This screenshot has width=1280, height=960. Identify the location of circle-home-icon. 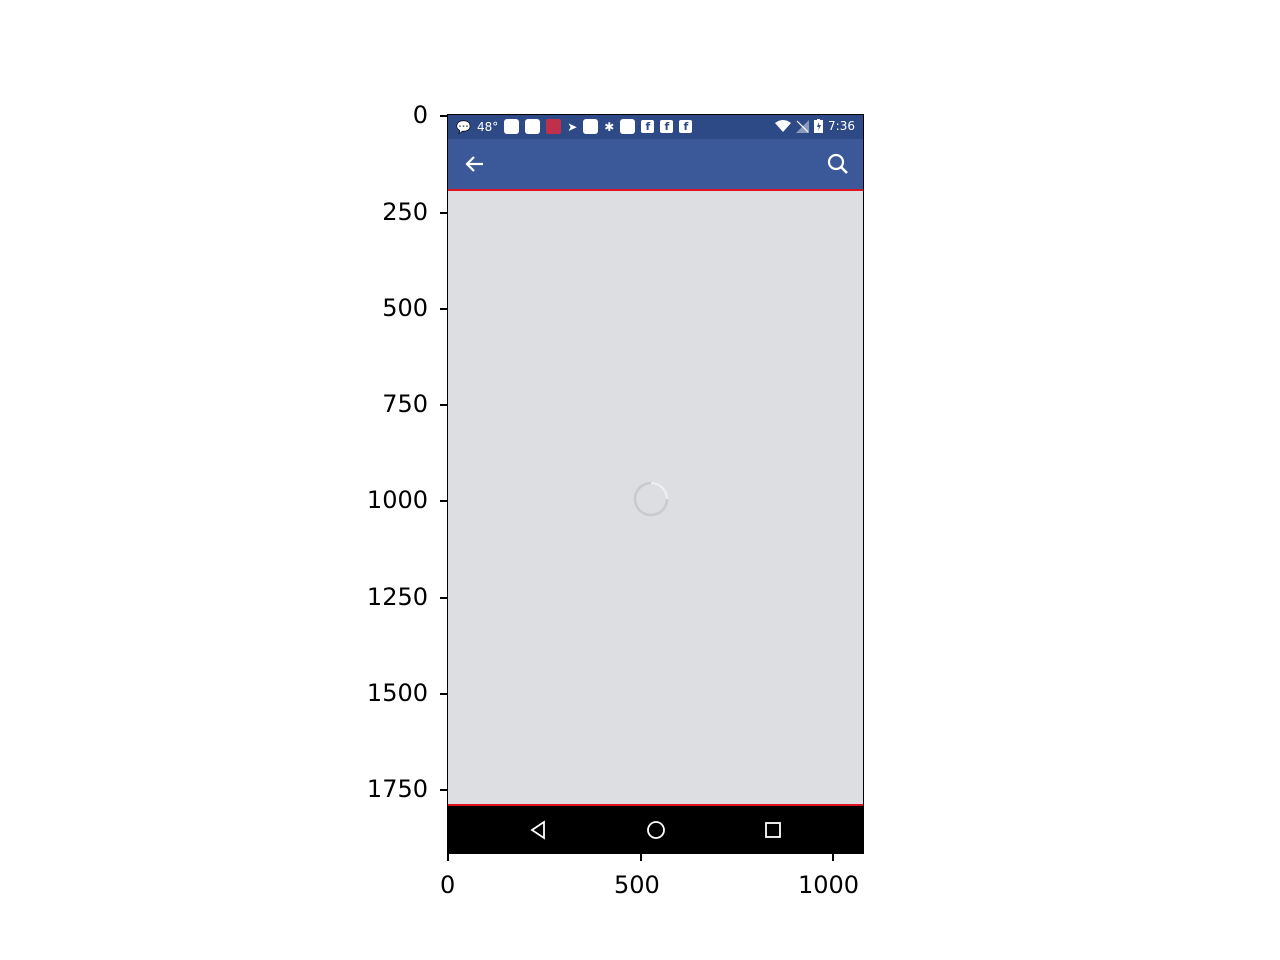
(656, 830).